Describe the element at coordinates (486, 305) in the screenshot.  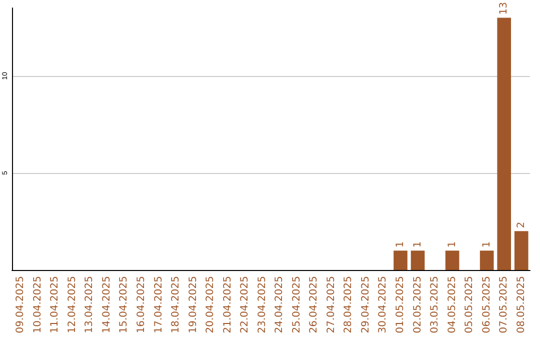
I see `x-tick-label: 06.05.2025` at that location.